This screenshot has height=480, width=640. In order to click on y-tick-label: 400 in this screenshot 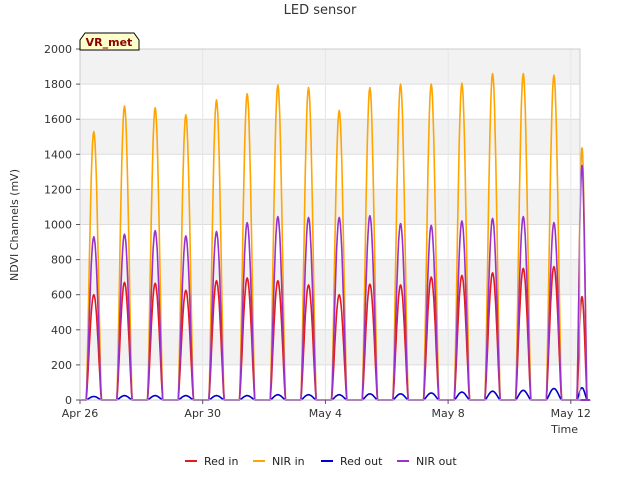, I will do `click(61, 330)`.